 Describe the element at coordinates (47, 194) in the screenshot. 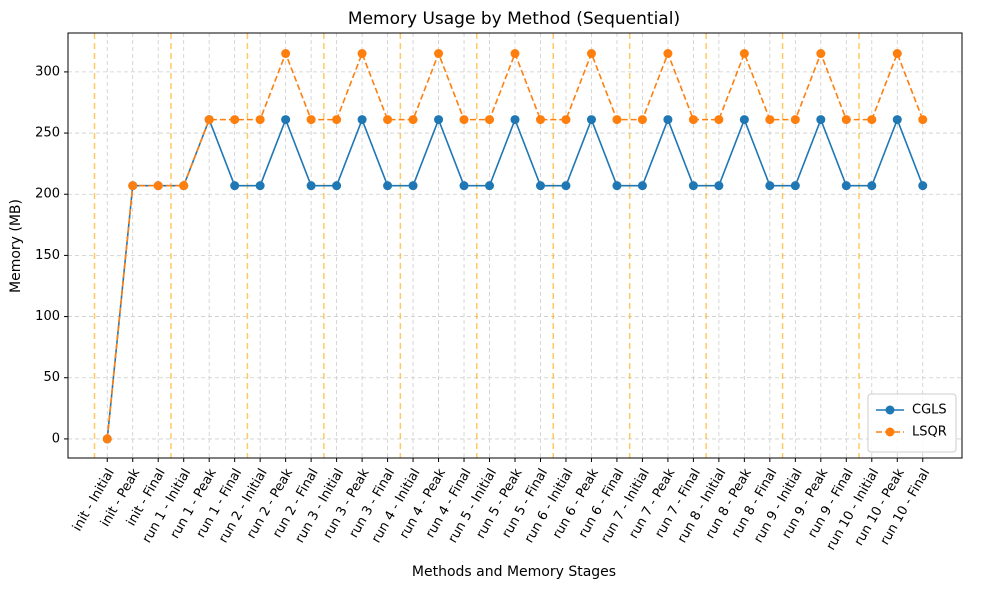

I see `y-tick-label: 200` at that location.